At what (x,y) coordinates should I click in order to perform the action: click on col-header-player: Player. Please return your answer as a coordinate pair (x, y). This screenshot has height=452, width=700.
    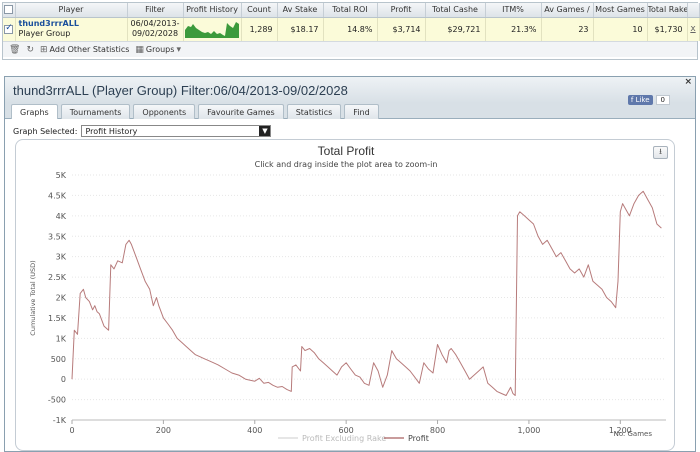
    Looking at the image, I should click on (71, 10).